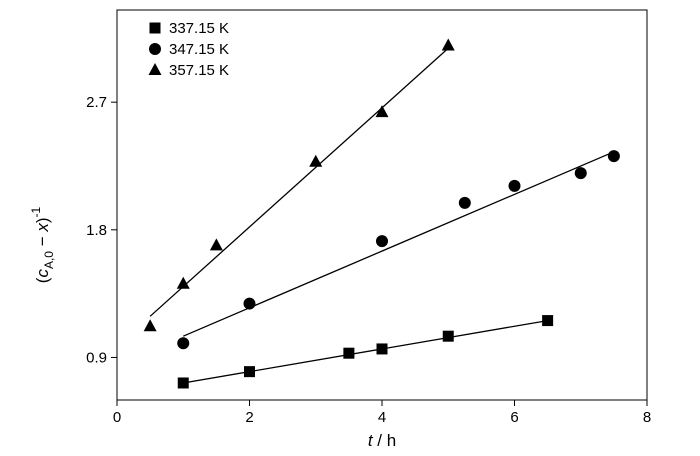 Image resolution: width=700 pixels, height=456 pixels. Describe the element at coordinates (117, 417) in the screenshot. I see `x-tick-label: 0` at that location.